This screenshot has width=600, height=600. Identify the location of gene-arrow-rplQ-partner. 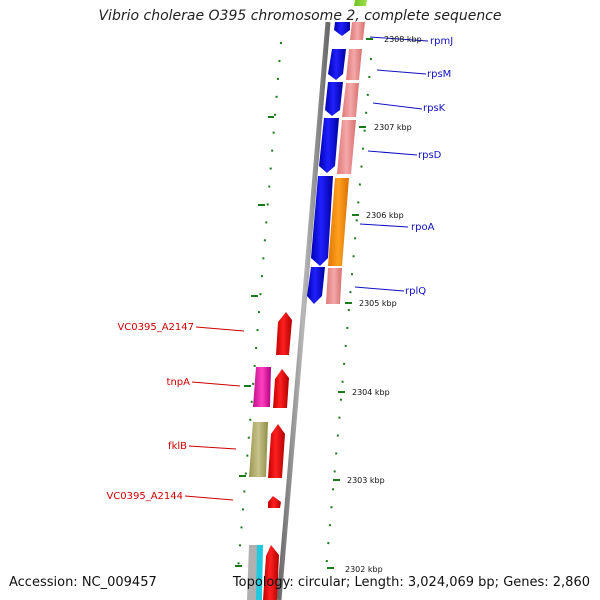
(334, 286).